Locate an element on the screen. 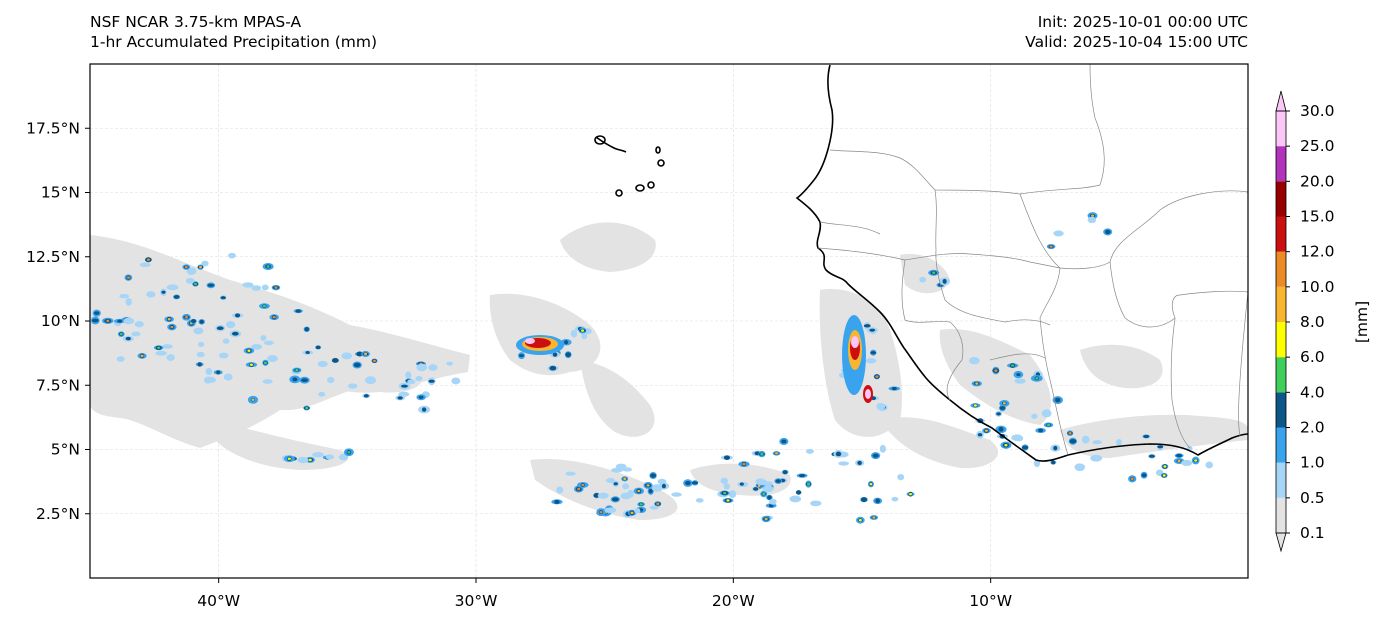  init-time: Init: 2025-10-01 00:00 UTC is located at coordinates (1142, 22).